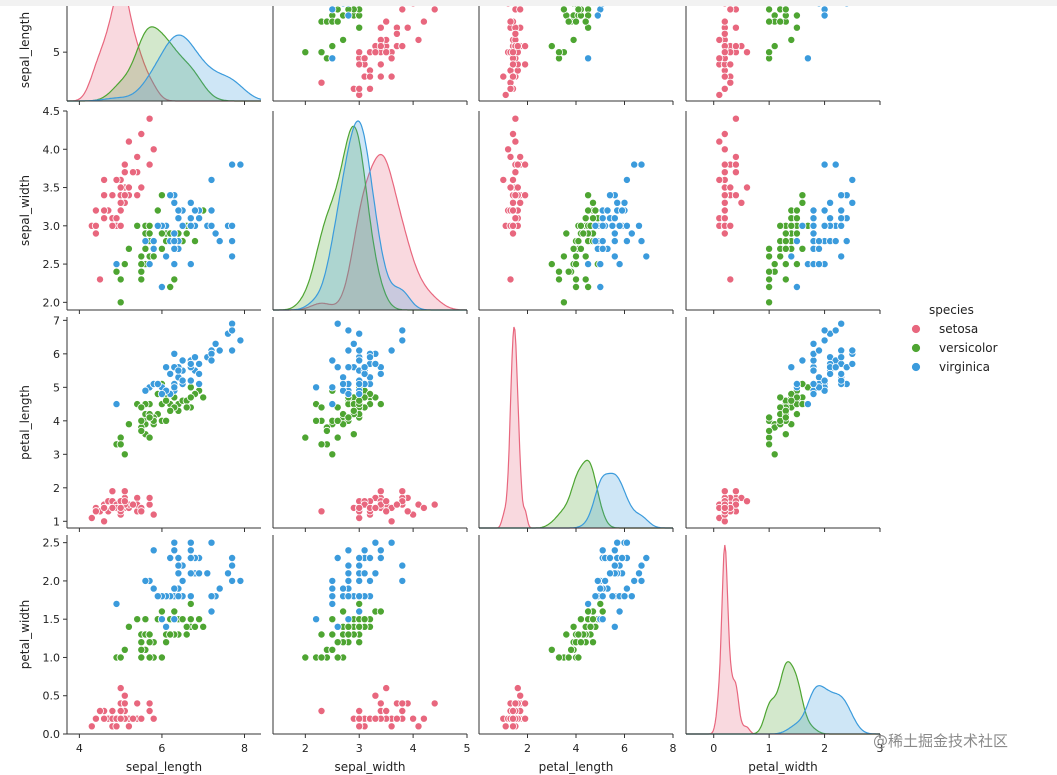 The width and height of the screenshot is (1057, 775). I want to click on kde-fill-setosa-petal_length, so click(576, 427).